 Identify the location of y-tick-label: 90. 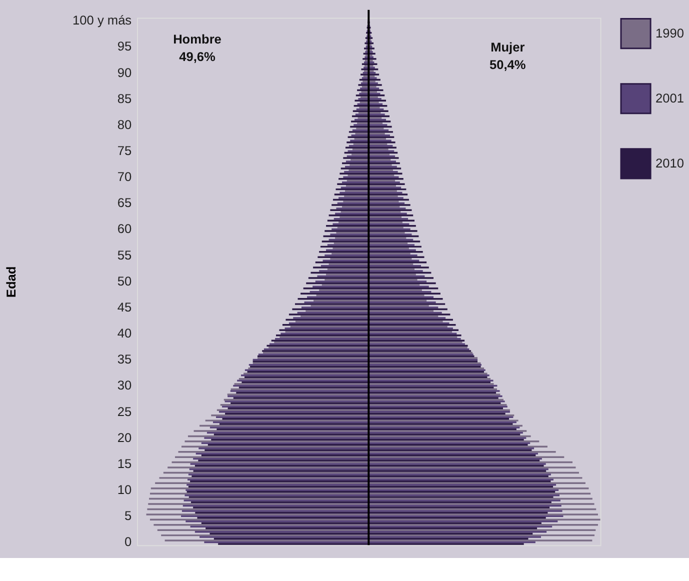
(124, 72).